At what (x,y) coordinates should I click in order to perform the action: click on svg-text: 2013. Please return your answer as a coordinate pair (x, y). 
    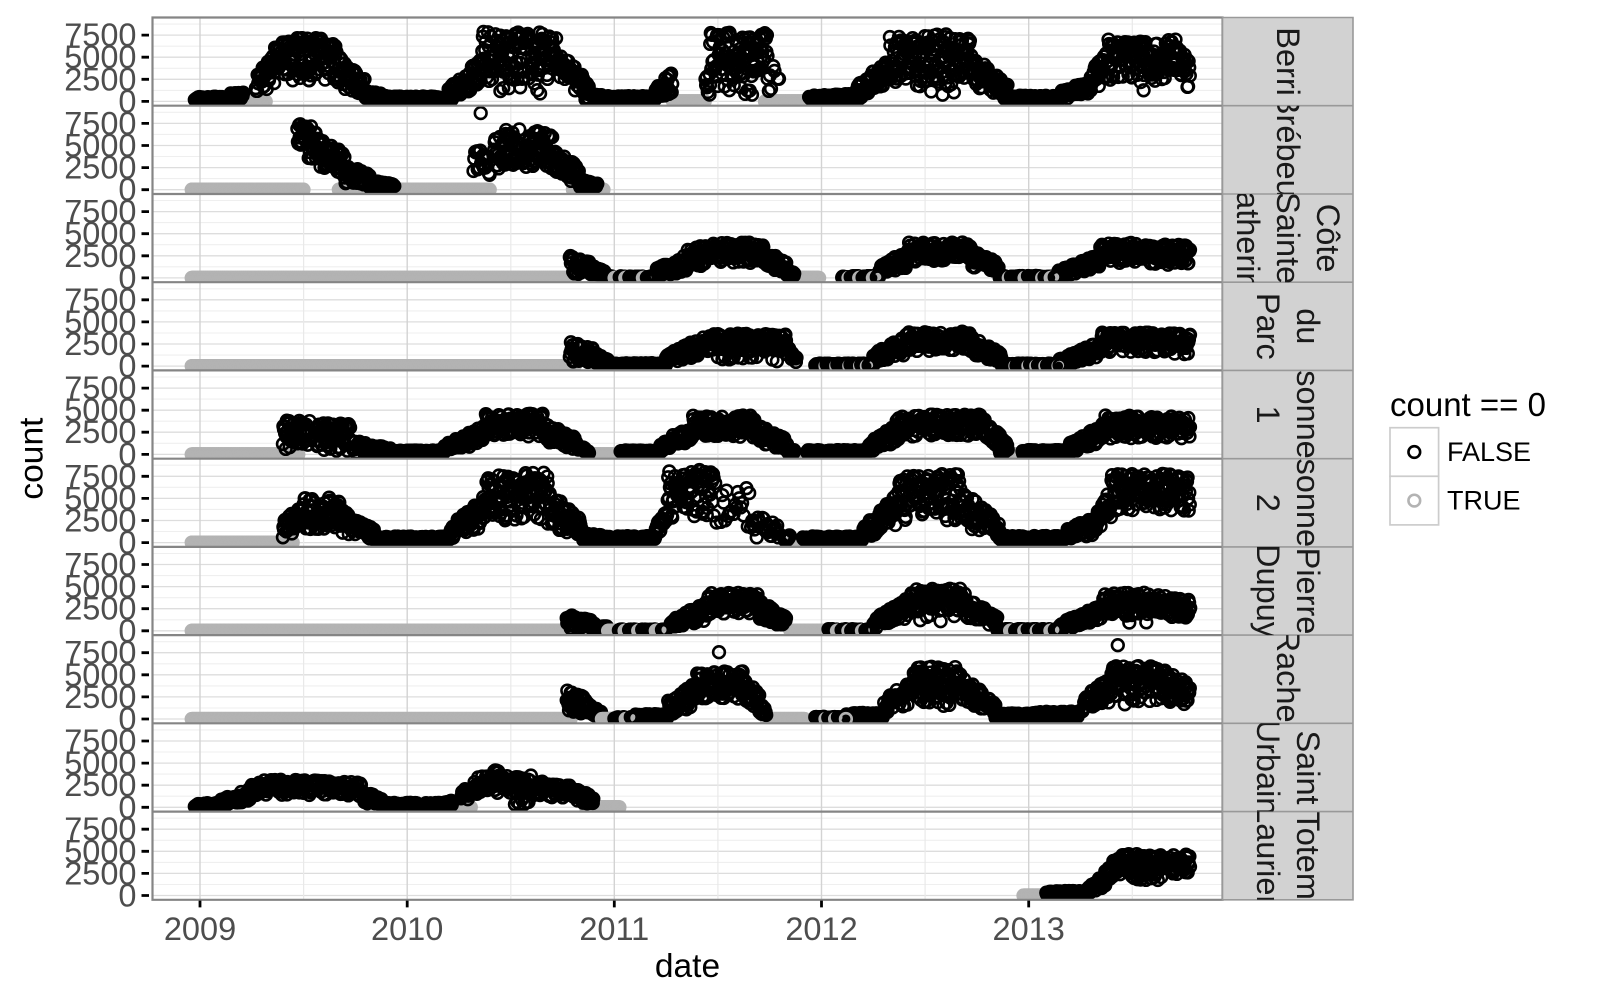
    Looking at the image, I should click on (1029, 929).